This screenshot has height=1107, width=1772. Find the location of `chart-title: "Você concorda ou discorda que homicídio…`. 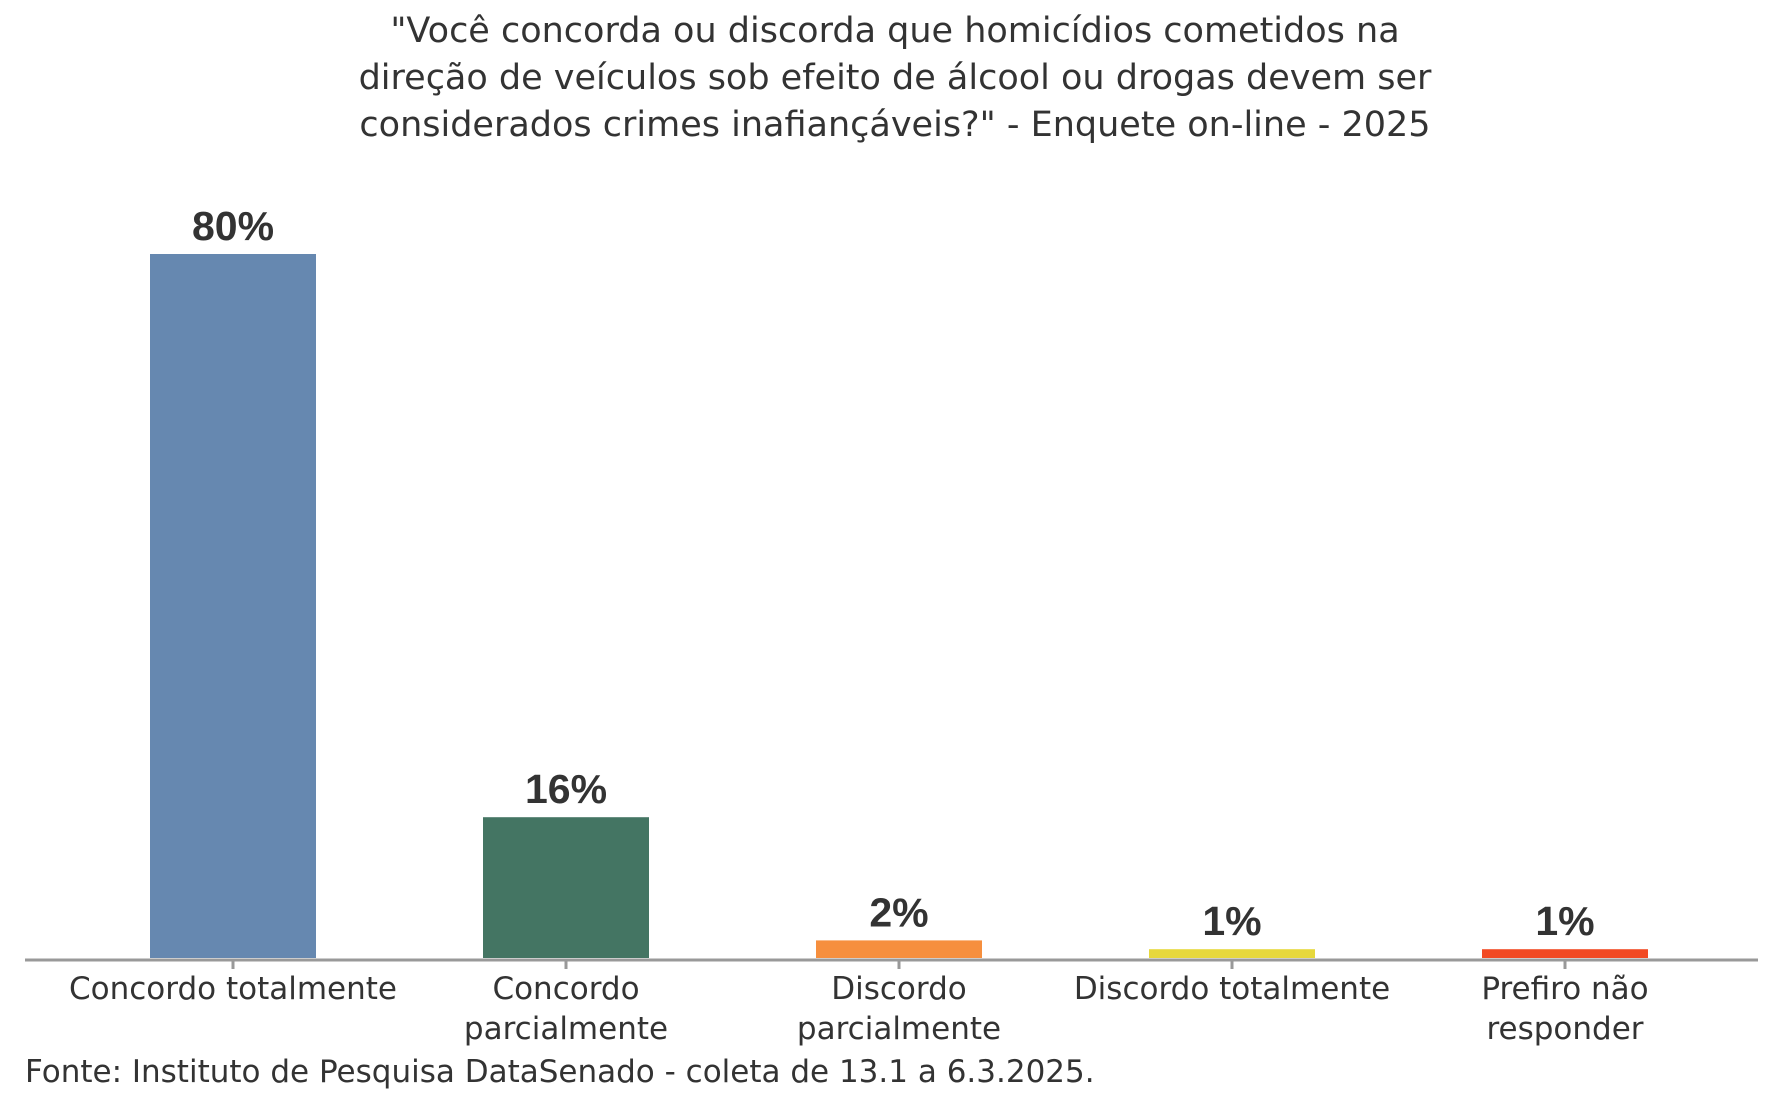

chart-title: "Você concorda ou discorda que homicídio… is located at coordinates (886, 78).